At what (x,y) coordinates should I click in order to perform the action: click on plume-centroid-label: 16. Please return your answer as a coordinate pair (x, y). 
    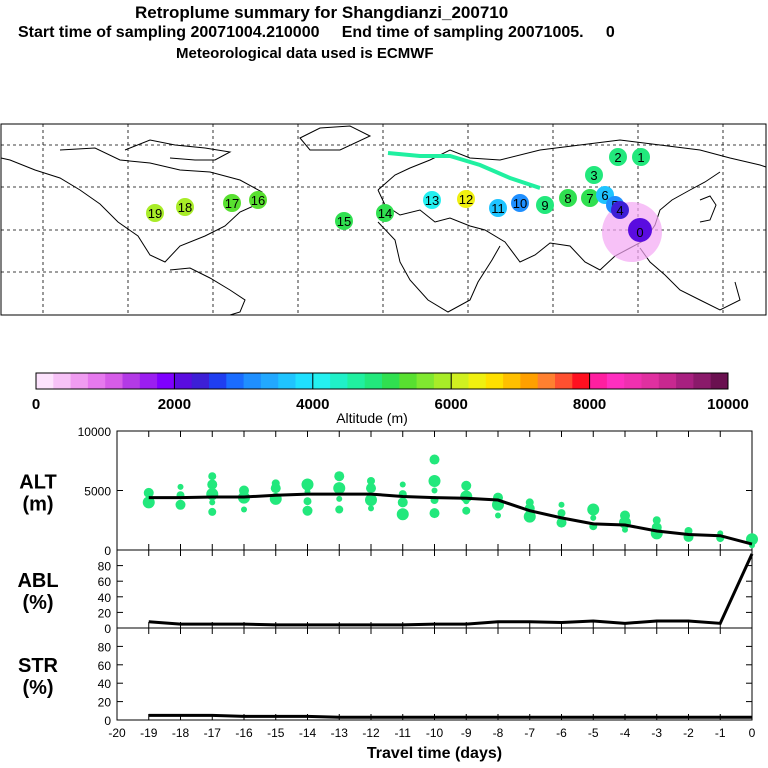
    Looking at the image, I should click on (258, 200).